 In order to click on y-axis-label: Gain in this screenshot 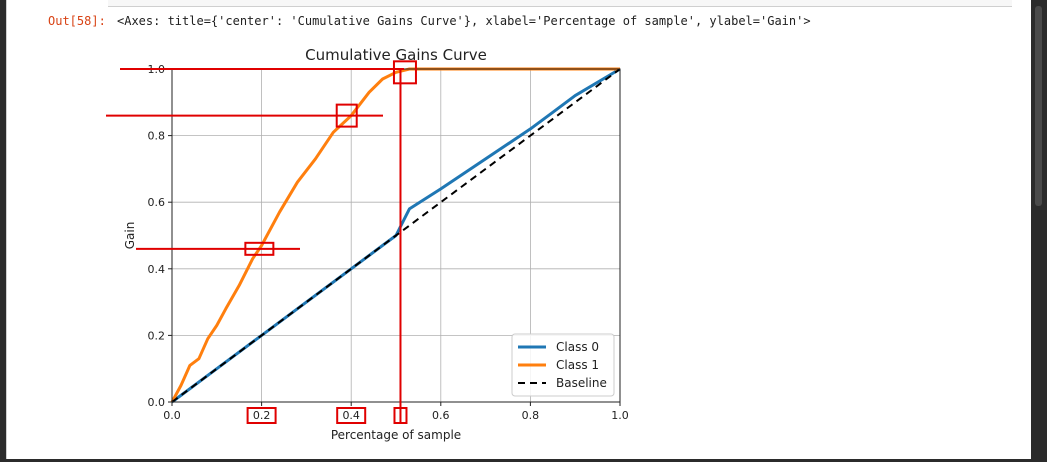, I will do `click(130, 236)`.